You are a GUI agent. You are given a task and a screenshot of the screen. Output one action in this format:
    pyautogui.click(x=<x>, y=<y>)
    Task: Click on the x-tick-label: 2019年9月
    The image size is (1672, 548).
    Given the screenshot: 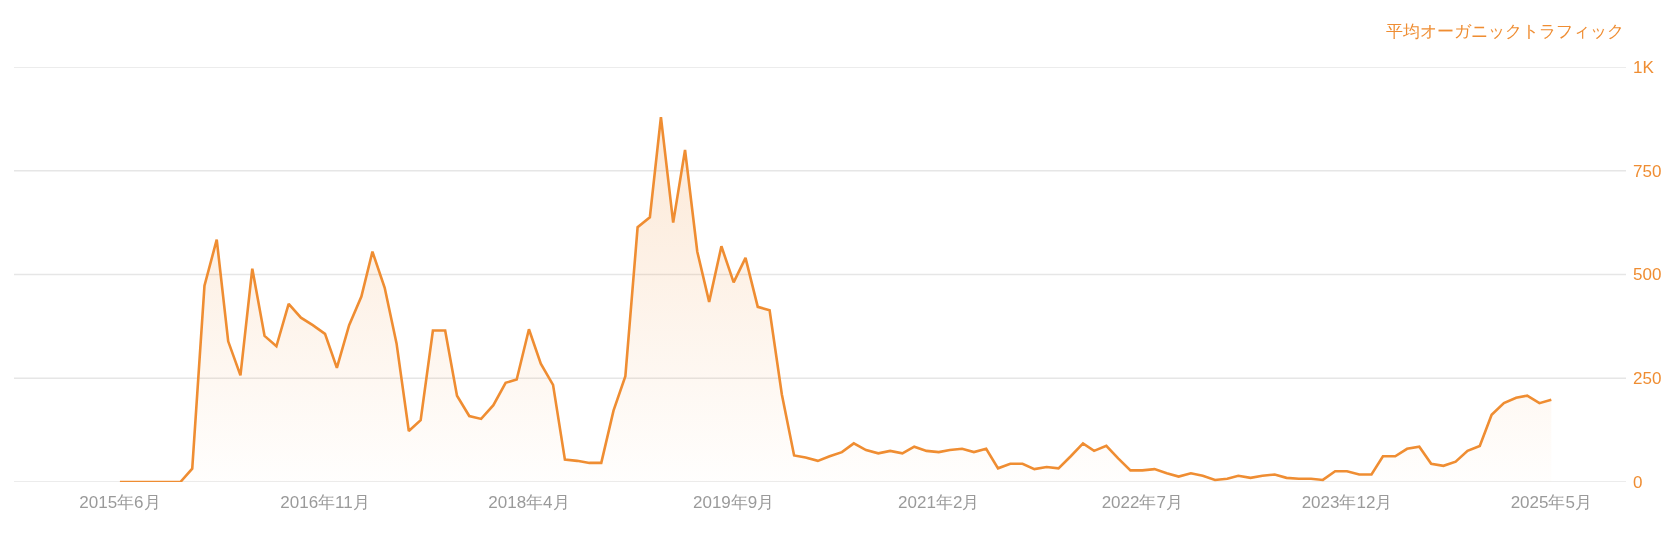 What is the action you would take?
    pyautogui.click(x=734, y=502)
    